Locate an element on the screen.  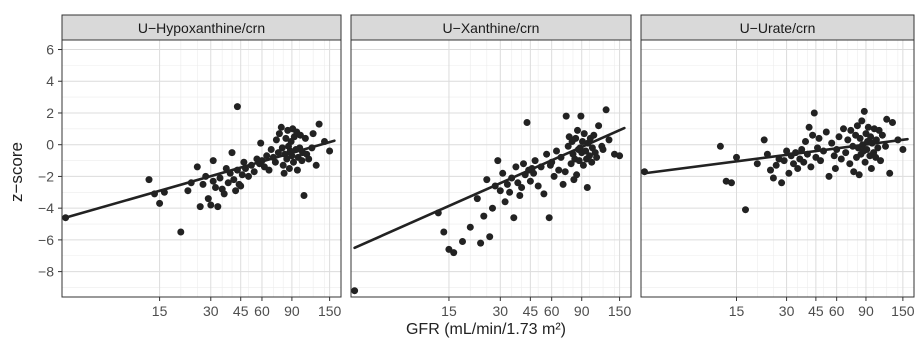
facet-strip-label: U−Urate/crn is located at coordinates (778, 28).